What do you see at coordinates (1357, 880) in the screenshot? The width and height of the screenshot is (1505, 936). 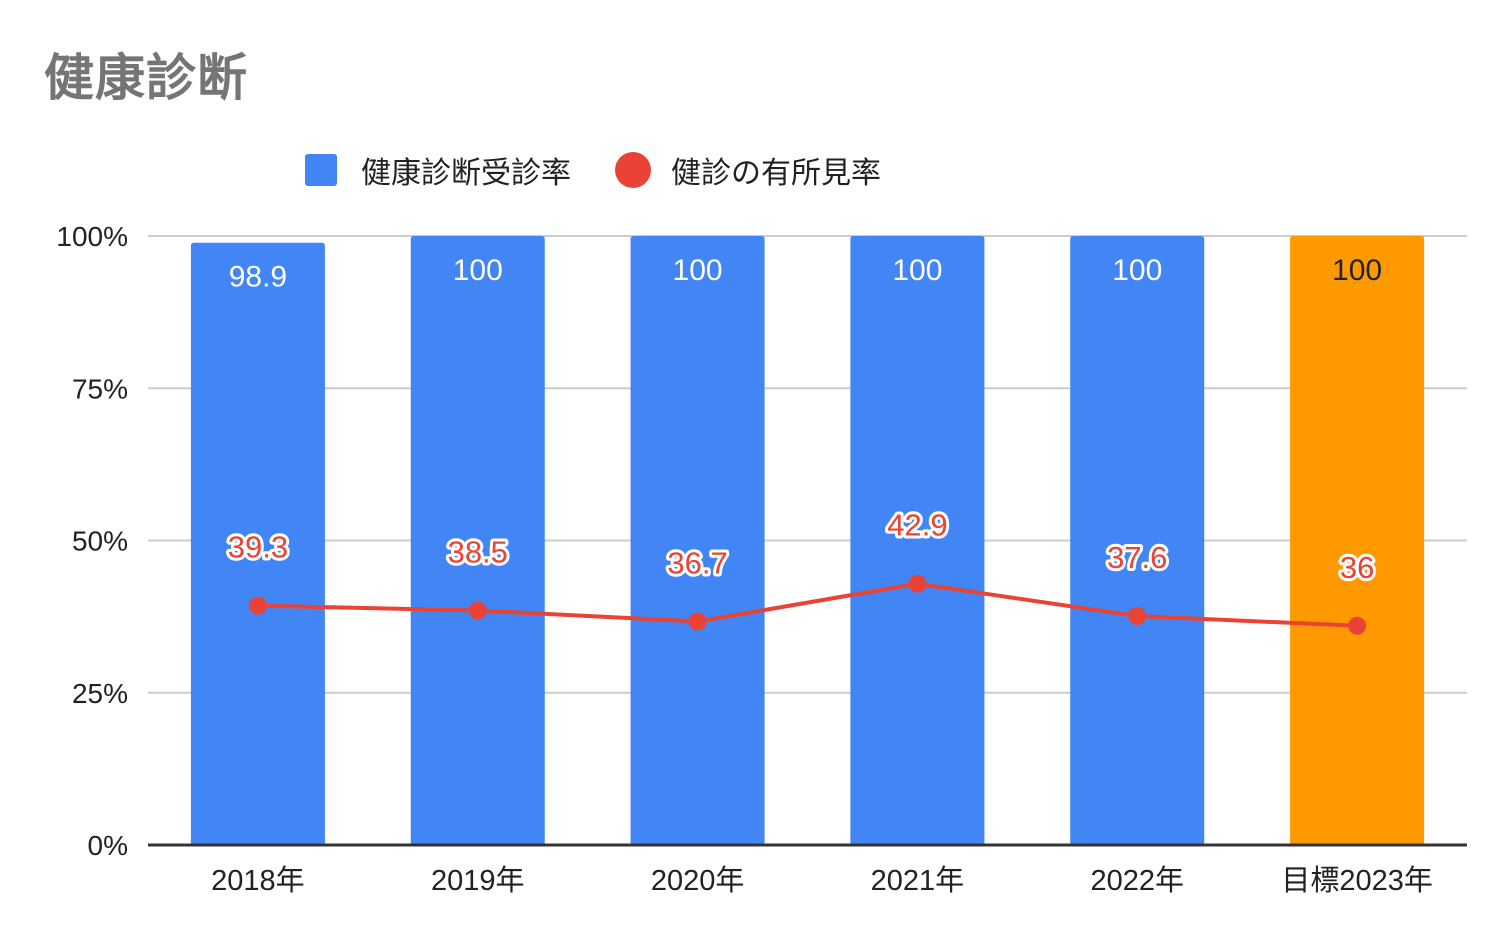 I see `x-tick-label: 目標2023年` at bounding box center [1357, 880].